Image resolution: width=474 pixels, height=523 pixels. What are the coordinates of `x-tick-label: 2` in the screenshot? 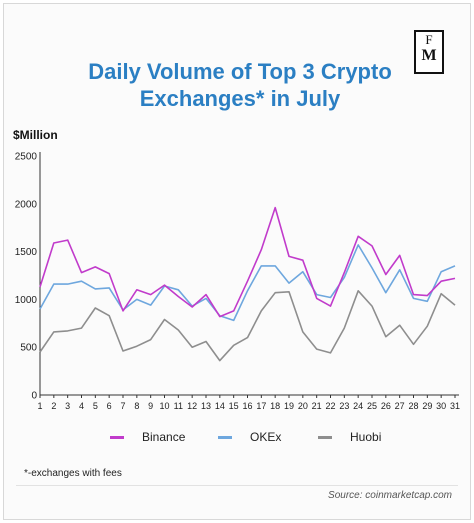 It's located at (53, 406).